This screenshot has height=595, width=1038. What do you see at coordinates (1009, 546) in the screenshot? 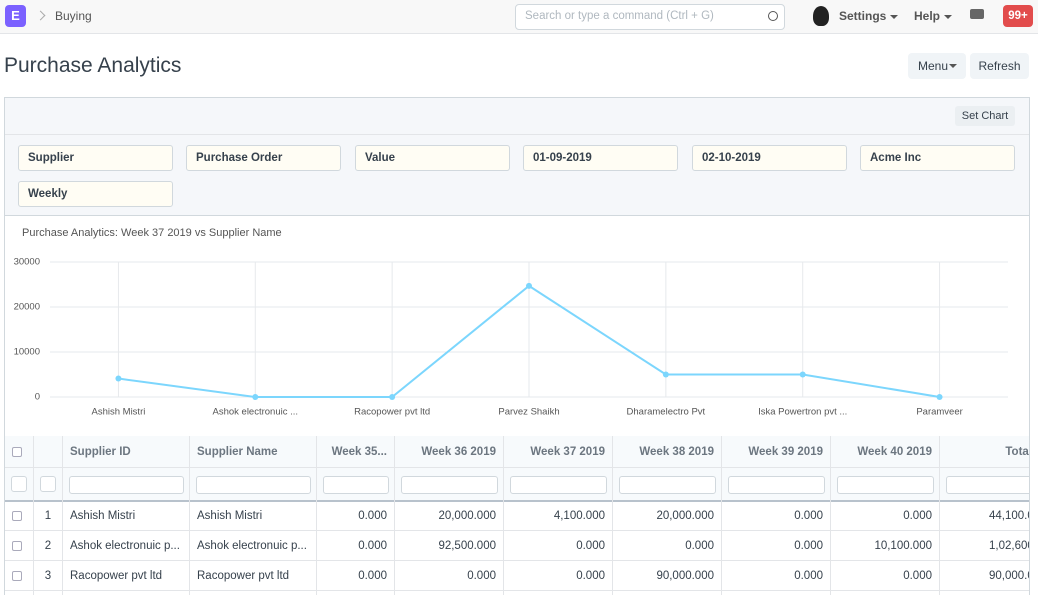
I see `cell-text: 1,02,600.000` at bounding box center [1009, 546].